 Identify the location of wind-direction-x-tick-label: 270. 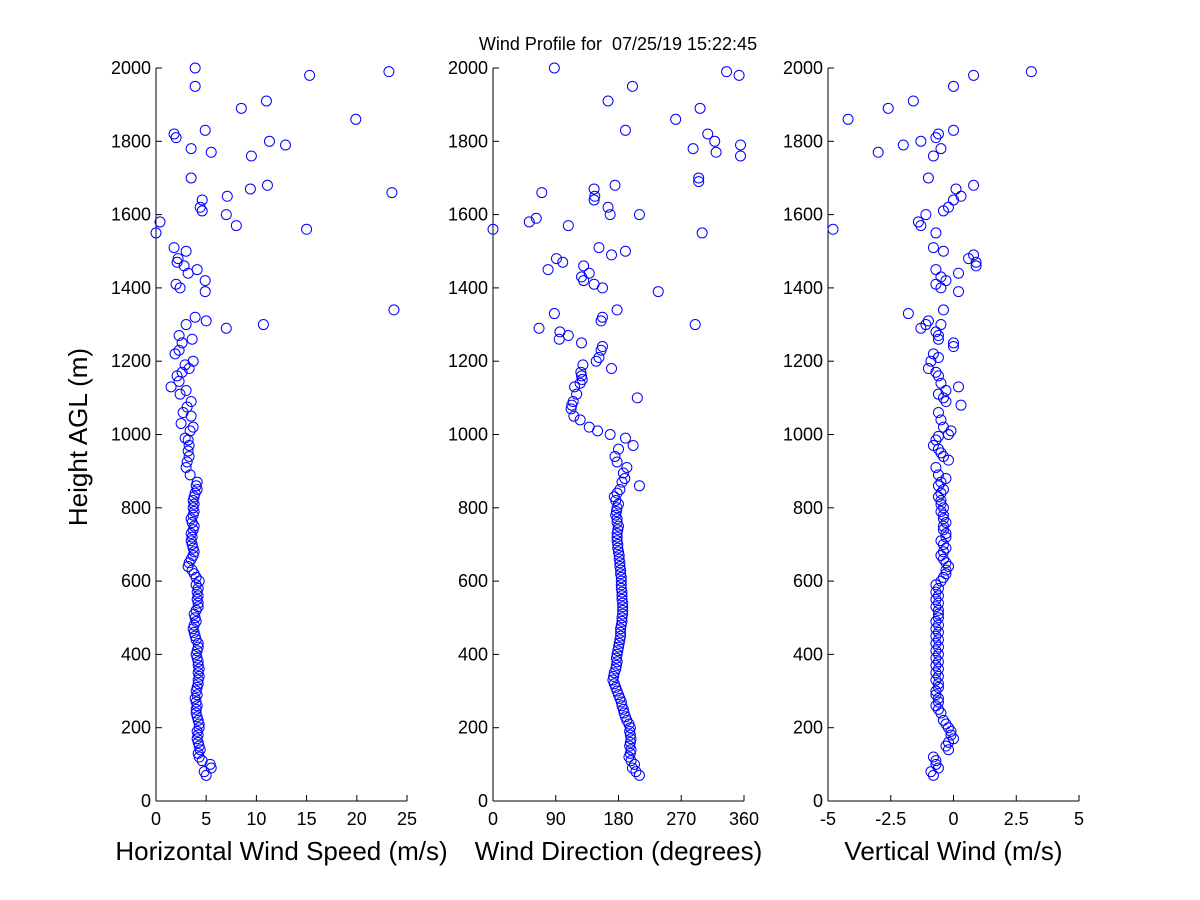
(681, 819).